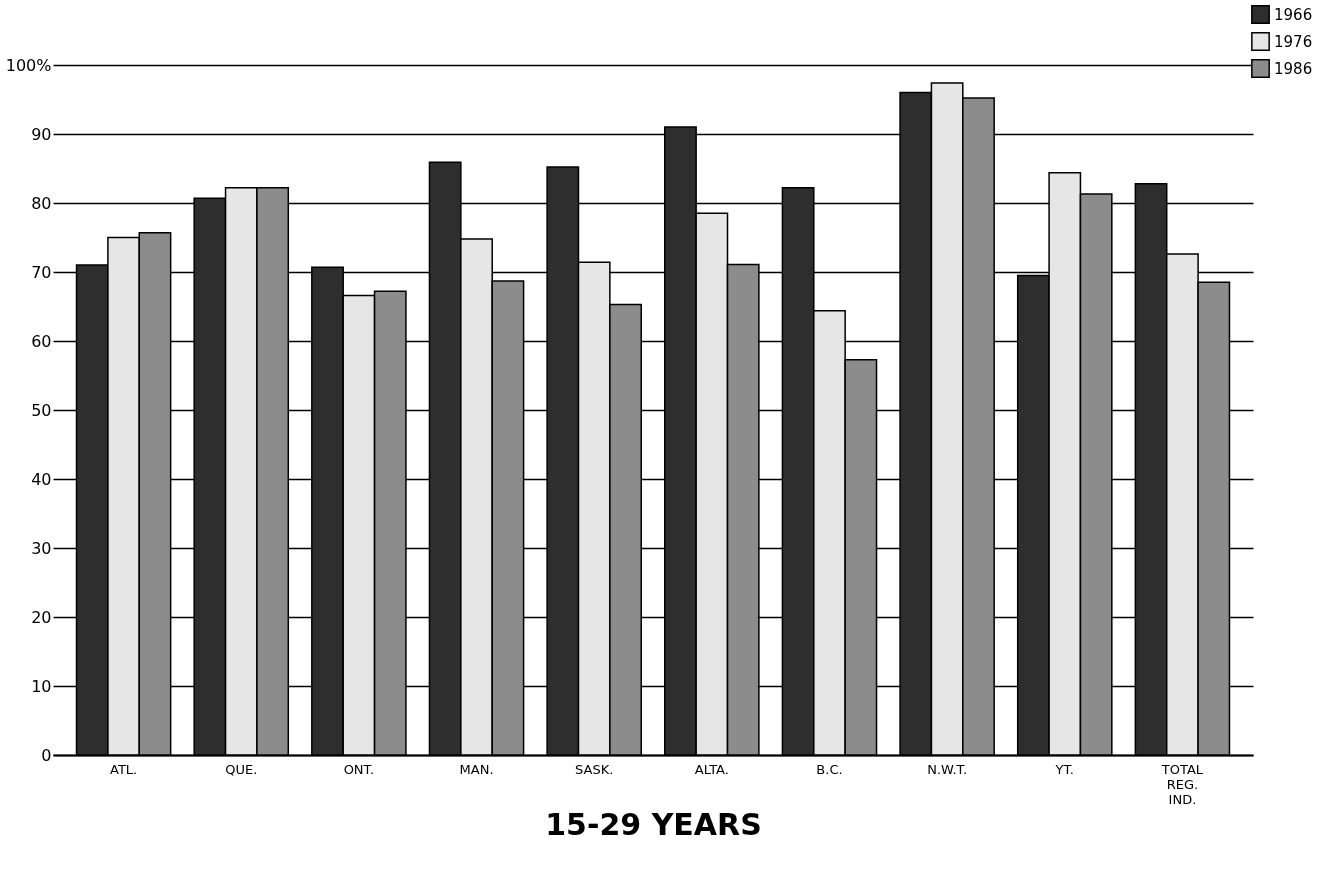  Describe the element at coordinates (829, 769) in the screenshot. I see `x-tick-label: B.C.` at that location.